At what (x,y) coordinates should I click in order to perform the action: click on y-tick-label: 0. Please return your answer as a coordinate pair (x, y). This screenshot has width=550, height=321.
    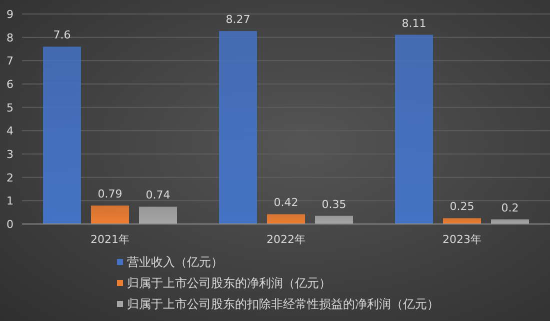
    Looking at the image, I should click on (10, 224).